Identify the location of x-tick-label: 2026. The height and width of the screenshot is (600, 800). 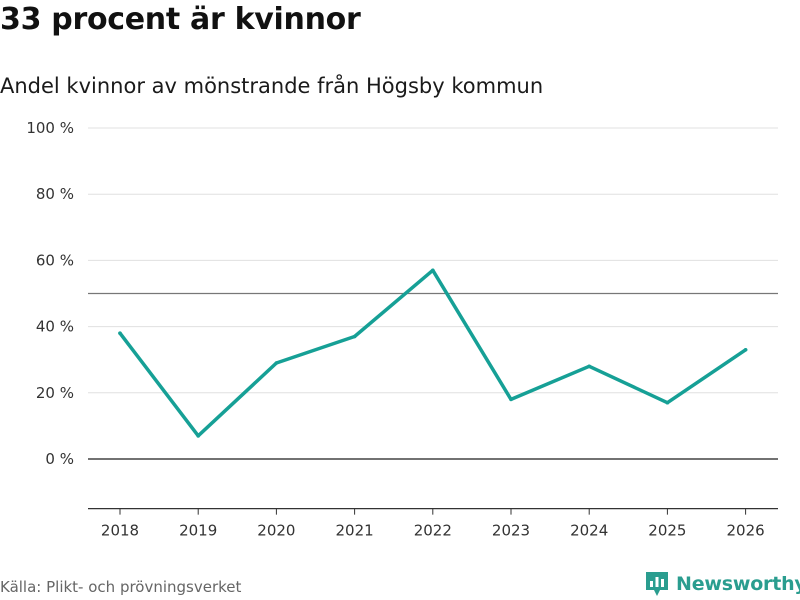
(746, 531).